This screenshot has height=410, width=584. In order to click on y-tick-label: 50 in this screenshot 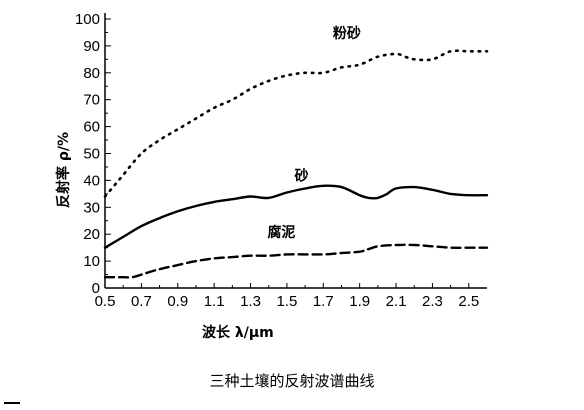, I will do `click(91, 154)`.